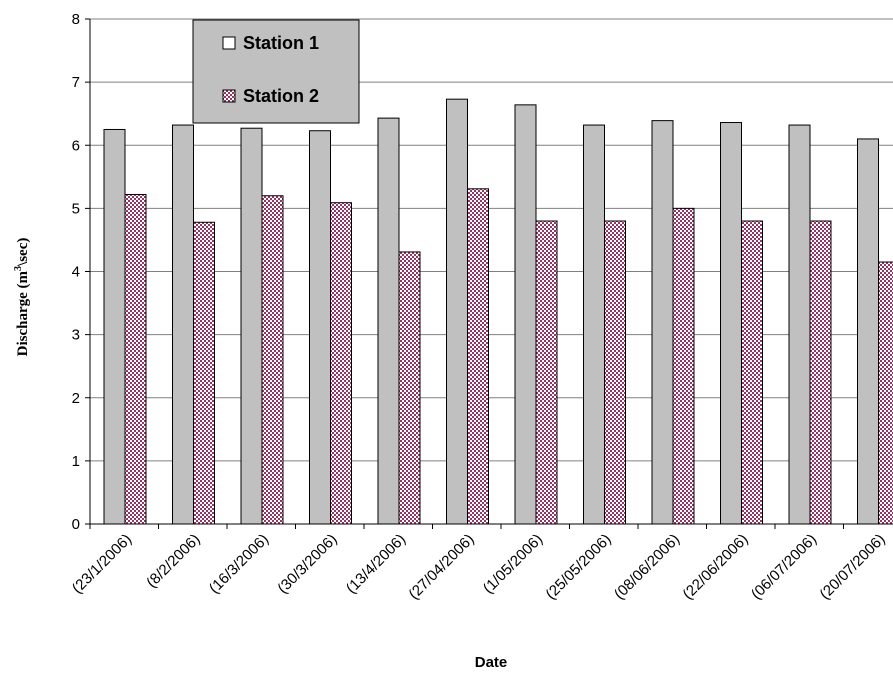  I want to click on y-tick-label: 4, so click(76, 272).